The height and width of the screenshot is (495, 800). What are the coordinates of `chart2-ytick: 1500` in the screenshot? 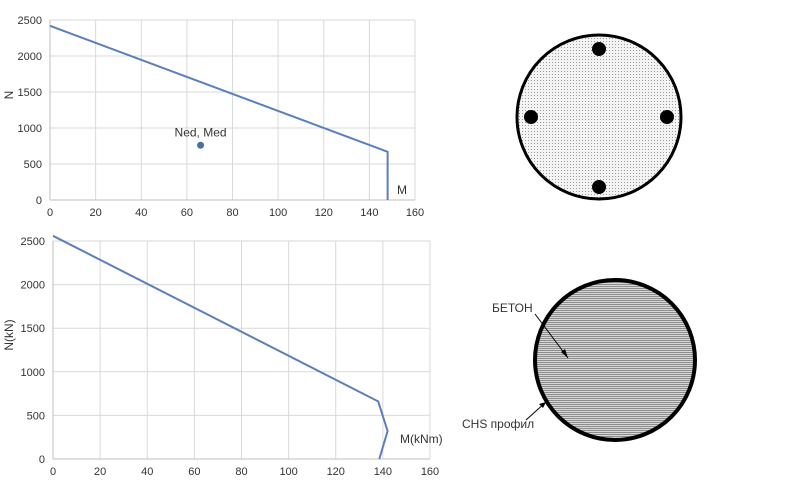 It's located at (33, 329).